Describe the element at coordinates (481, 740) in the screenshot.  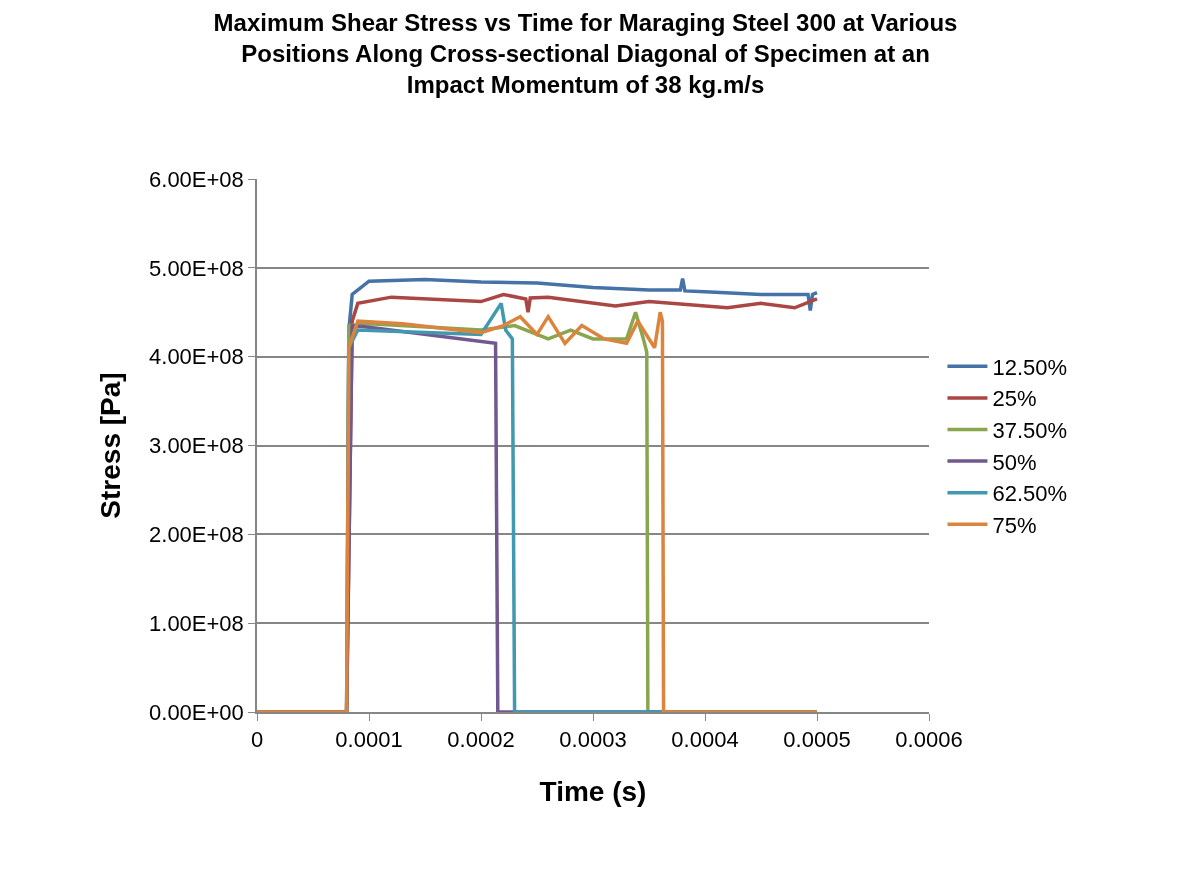
I see `x-tick-label: 0.0002` at that location.